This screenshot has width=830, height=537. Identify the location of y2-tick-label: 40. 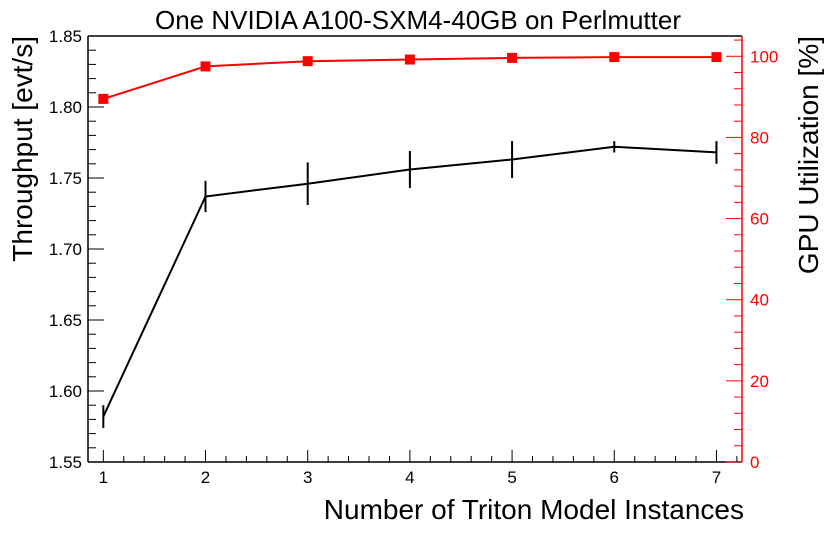
(759, 300).